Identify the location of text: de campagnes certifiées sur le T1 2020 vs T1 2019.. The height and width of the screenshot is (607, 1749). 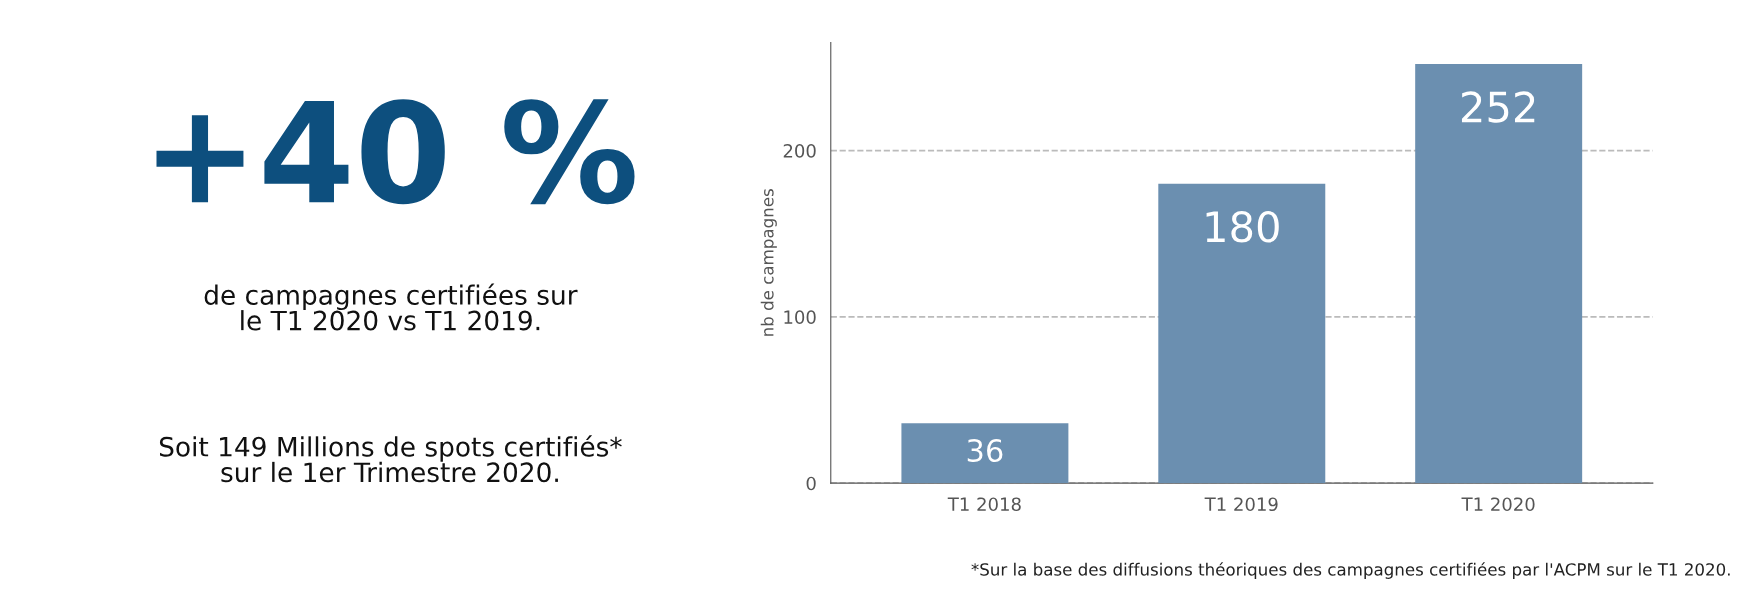
(391, 307).